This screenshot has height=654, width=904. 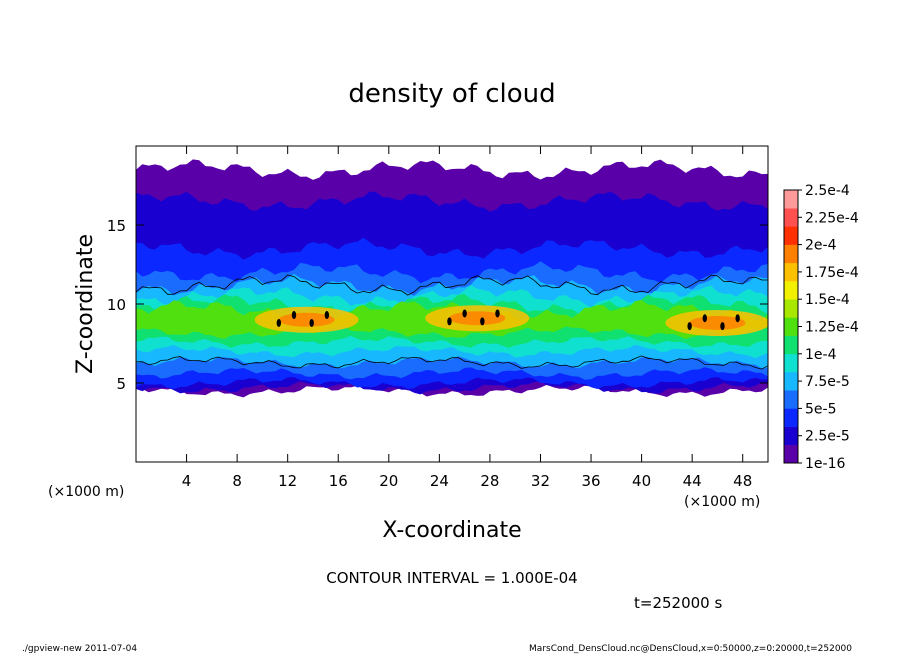 I want to click on colorbar-label: 1.75e-4, so click(x=832, y=273).